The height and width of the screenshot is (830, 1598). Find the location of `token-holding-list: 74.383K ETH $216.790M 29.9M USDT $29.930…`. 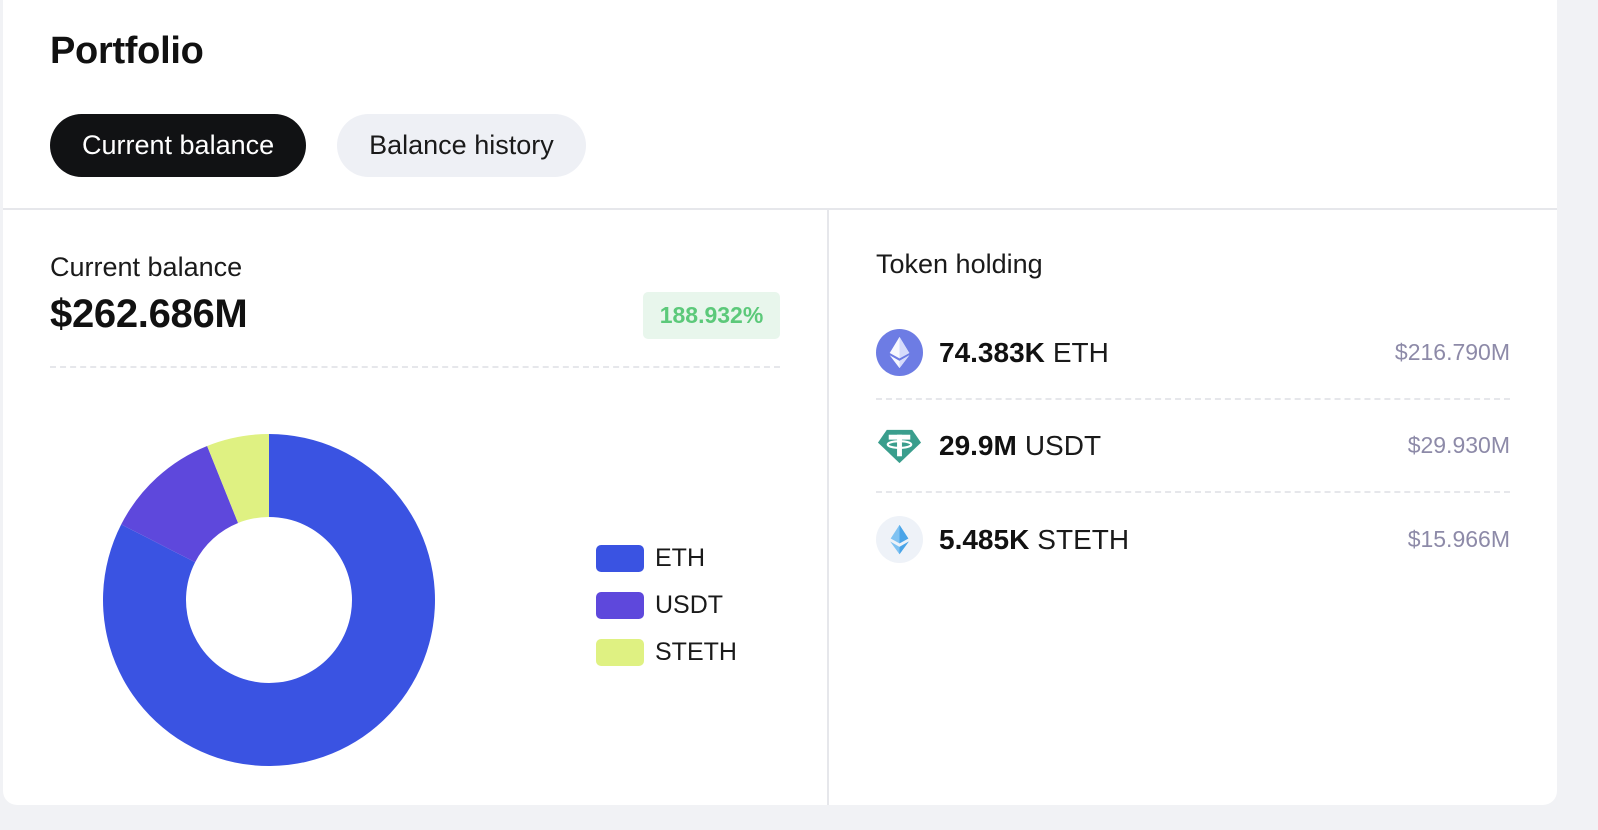

token-holding-list: 74.383K ETH $216.790M 29.9M USDT $29.930… is located at coordinates (1193, 446).